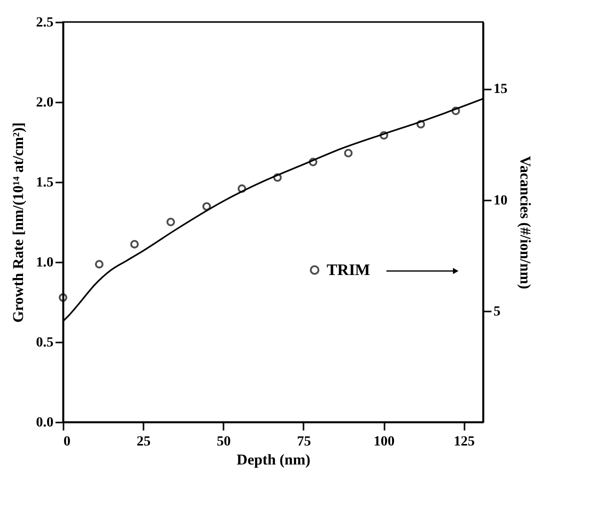 The width and height of the screenshot is (616, 522). Describe the element at coordinates (45, 423) in the screenshot. I see `y-tick-label: 0.0` at that location.